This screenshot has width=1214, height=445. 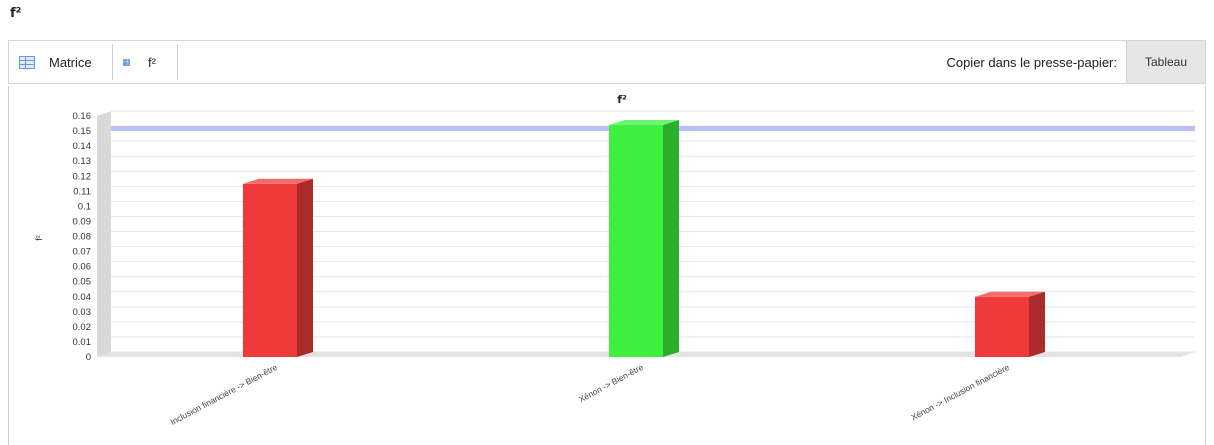 I want to click on y-tick-label: 0.07, so click(x=82, y=252).